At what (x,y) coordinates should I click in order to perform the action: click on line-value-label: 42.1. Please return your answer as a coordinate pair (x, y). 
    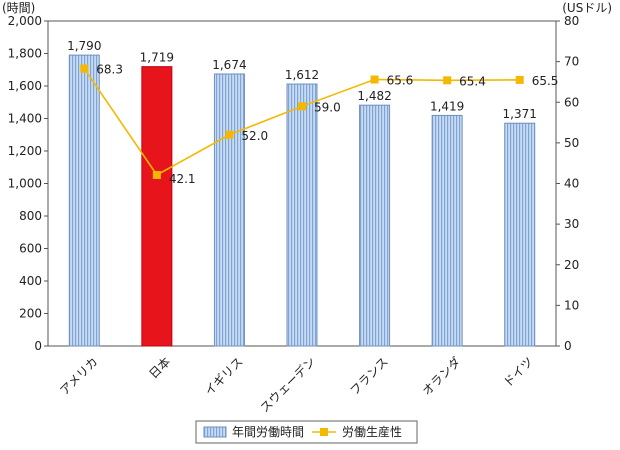
    Looking at the image, I should click on (182, 179).